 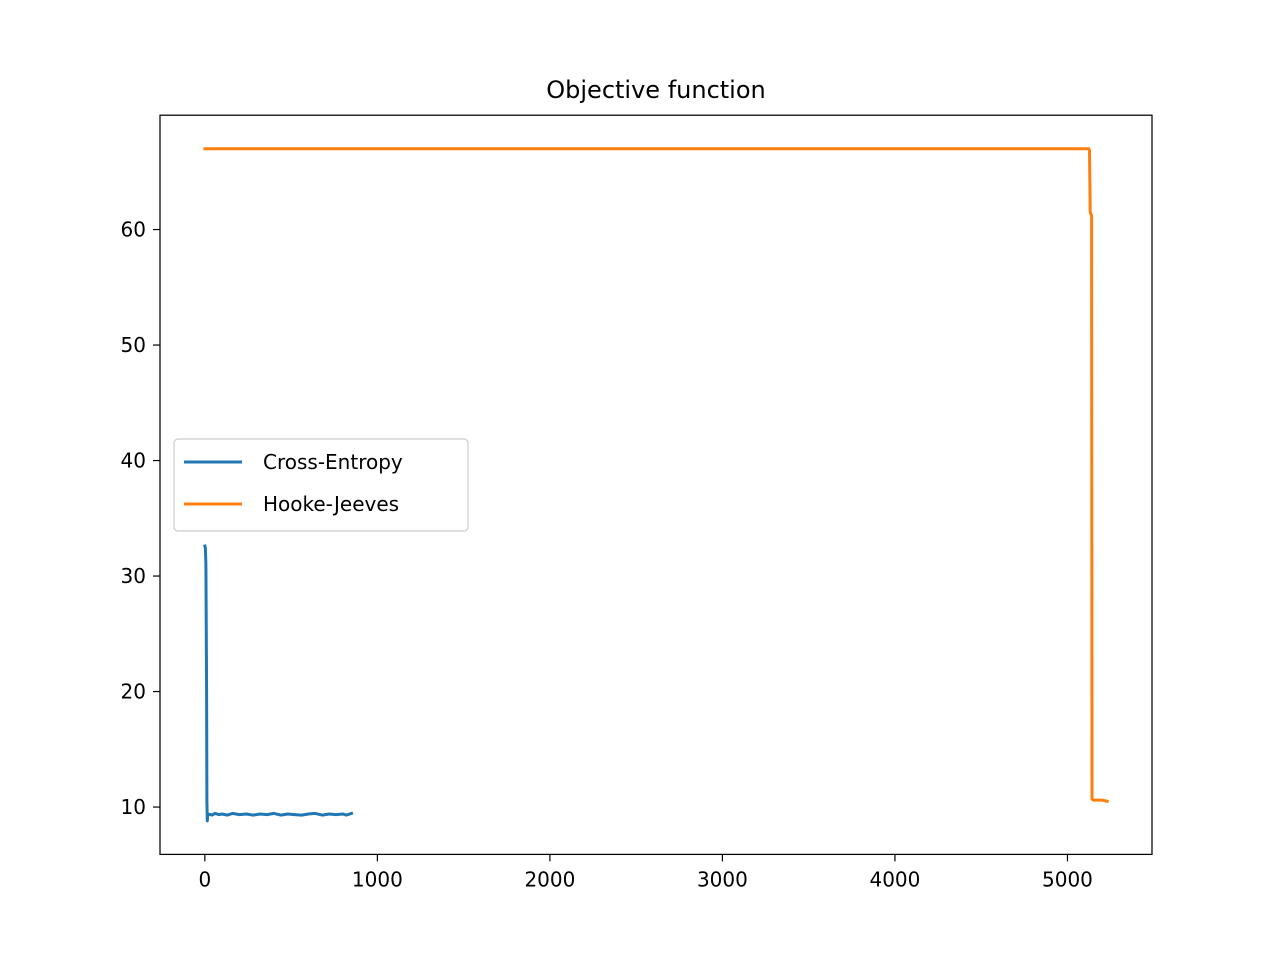 What do you see at coordinates (549, 879) in the screenshot?
I see `x-tick-label-2: 2000` at bounding box center [549, 879].